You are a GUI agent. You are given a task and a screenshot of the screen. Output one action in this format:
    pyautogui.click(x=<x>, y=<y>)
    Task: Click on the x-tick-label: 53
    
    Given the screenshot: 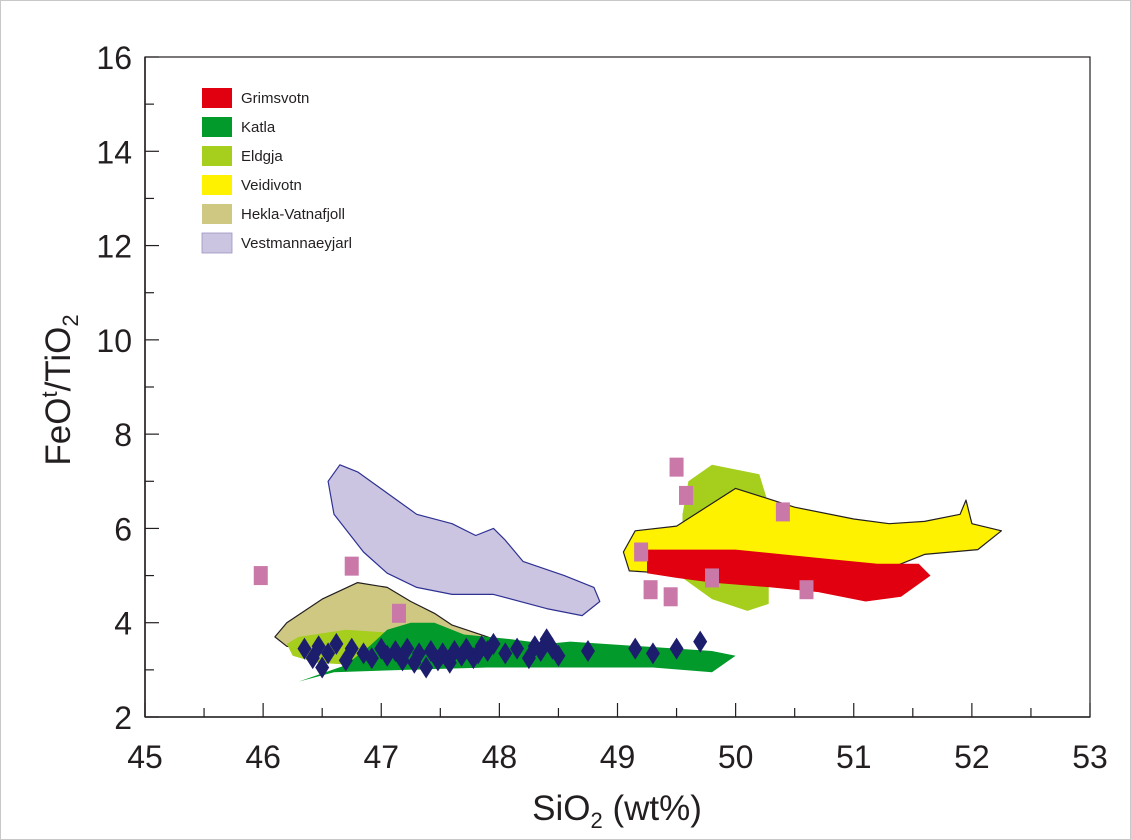 What is the action you would take?
    pyautogui.click(x=1090, y=757)
    